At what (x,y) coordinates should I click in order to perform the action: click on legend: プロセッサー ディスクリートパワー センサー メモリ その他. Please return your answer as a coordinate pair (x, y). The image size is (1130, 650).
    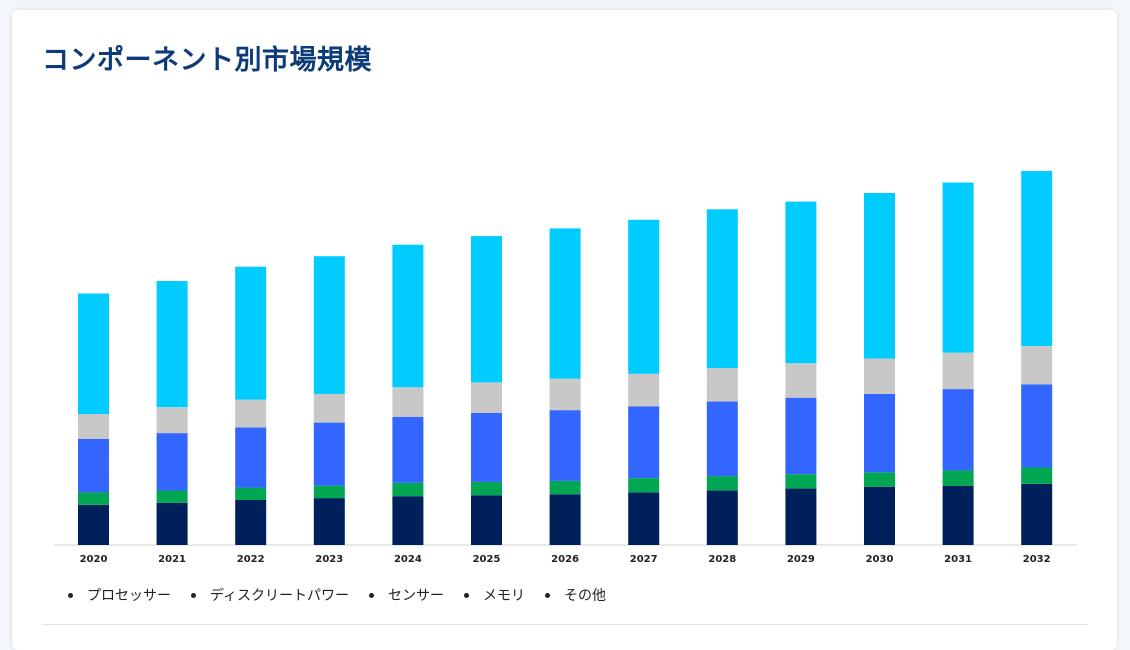
    Looking at the image, I should click on (347, 595).